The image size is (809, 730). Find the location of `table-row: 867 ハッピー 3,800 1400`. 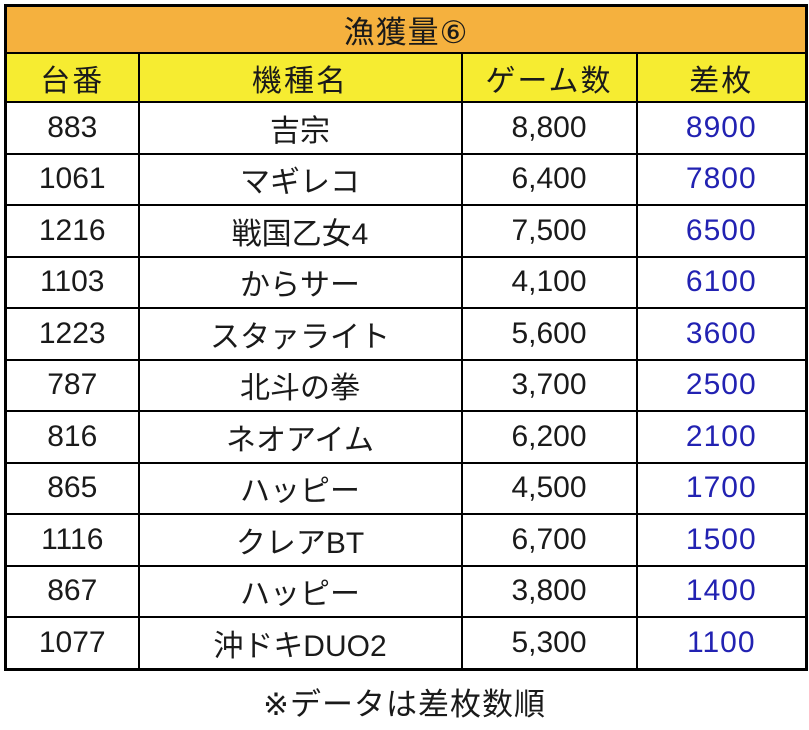

table-row: 867 ハッピー 3,800 1400 is located at coordinates (406, 591).